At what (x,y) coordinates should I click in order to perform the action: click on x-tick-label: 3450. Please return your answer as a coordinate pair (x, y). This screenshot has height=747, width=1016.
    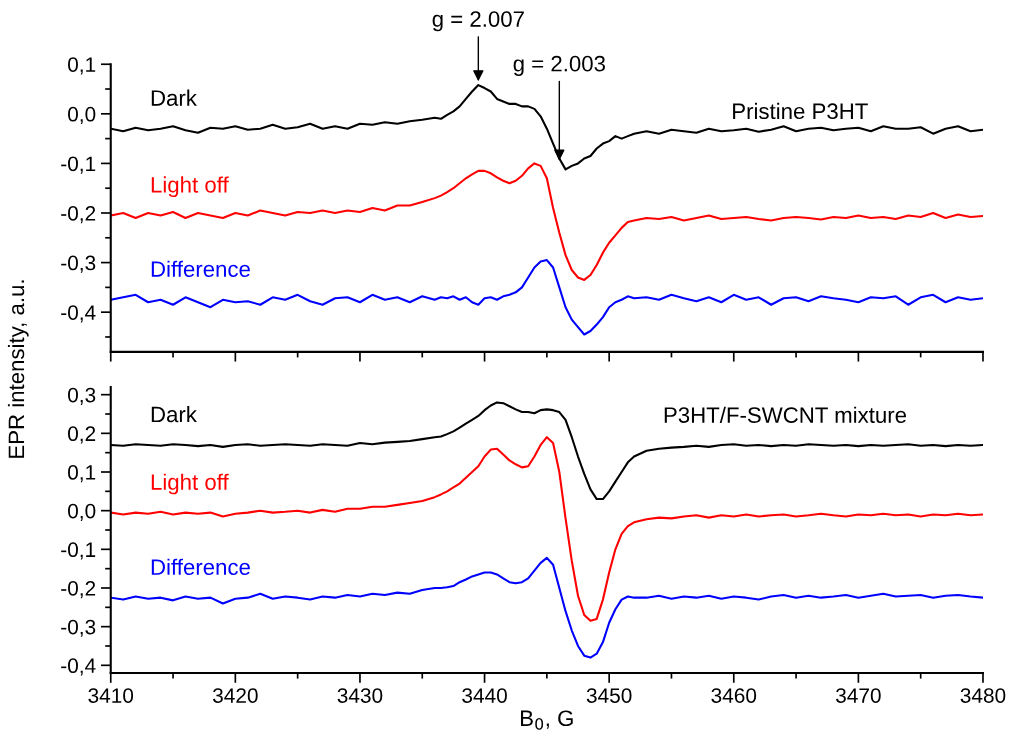
    Looking at the image, I should click on (609, 695).